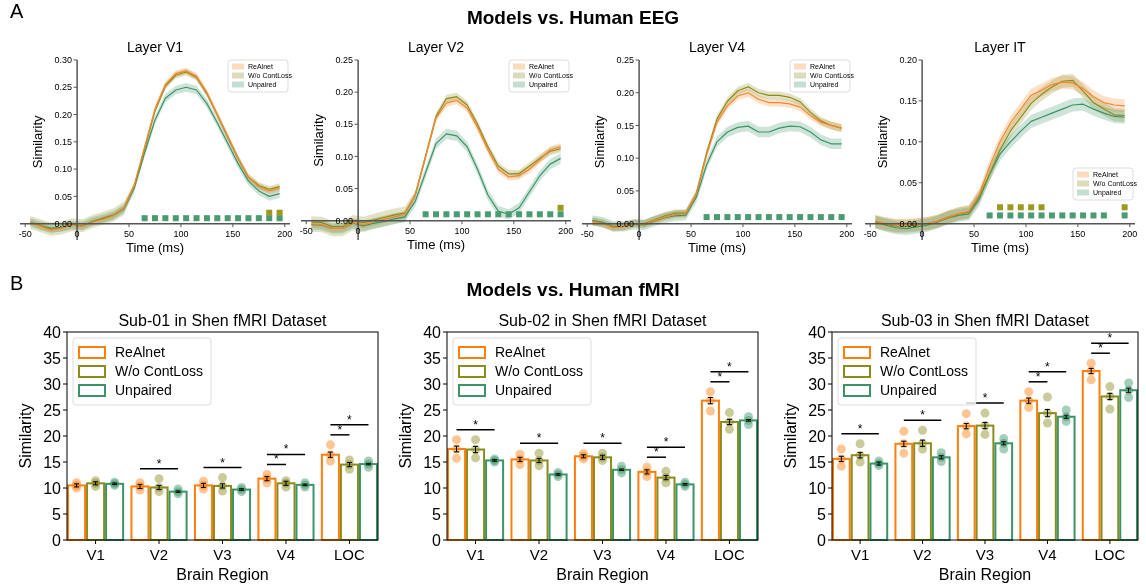 The height and width of the screenshot is (586, 1146). What do you see at coordinates (523, 390) in the screenshot?
I see `legend-label: Unpaired` at bounding box center [523, 390].